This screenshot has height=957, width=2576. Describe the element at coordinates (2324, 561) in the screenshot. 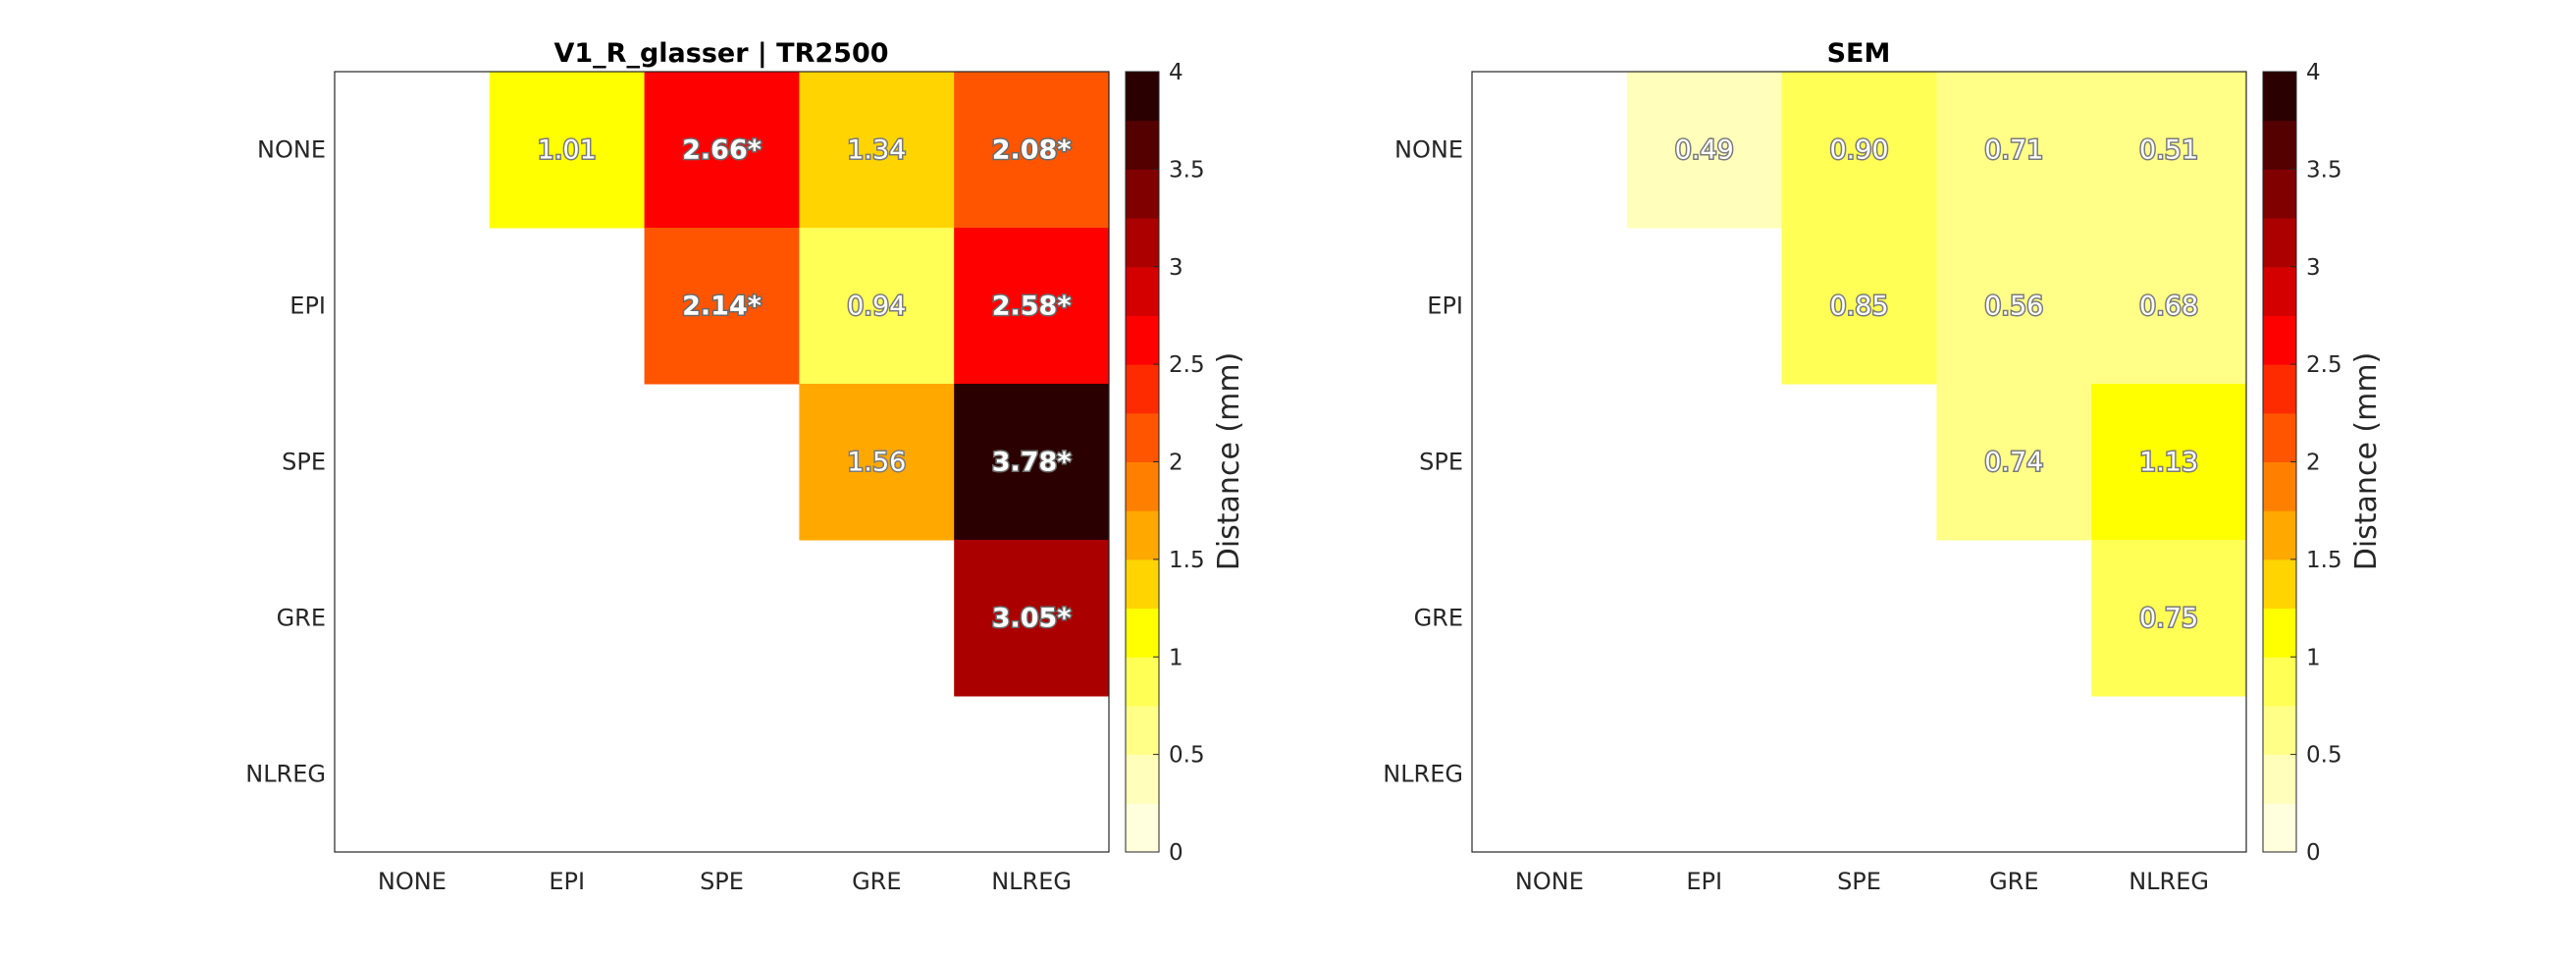

I see `colorbar-tick-label: 1.5` at that location.